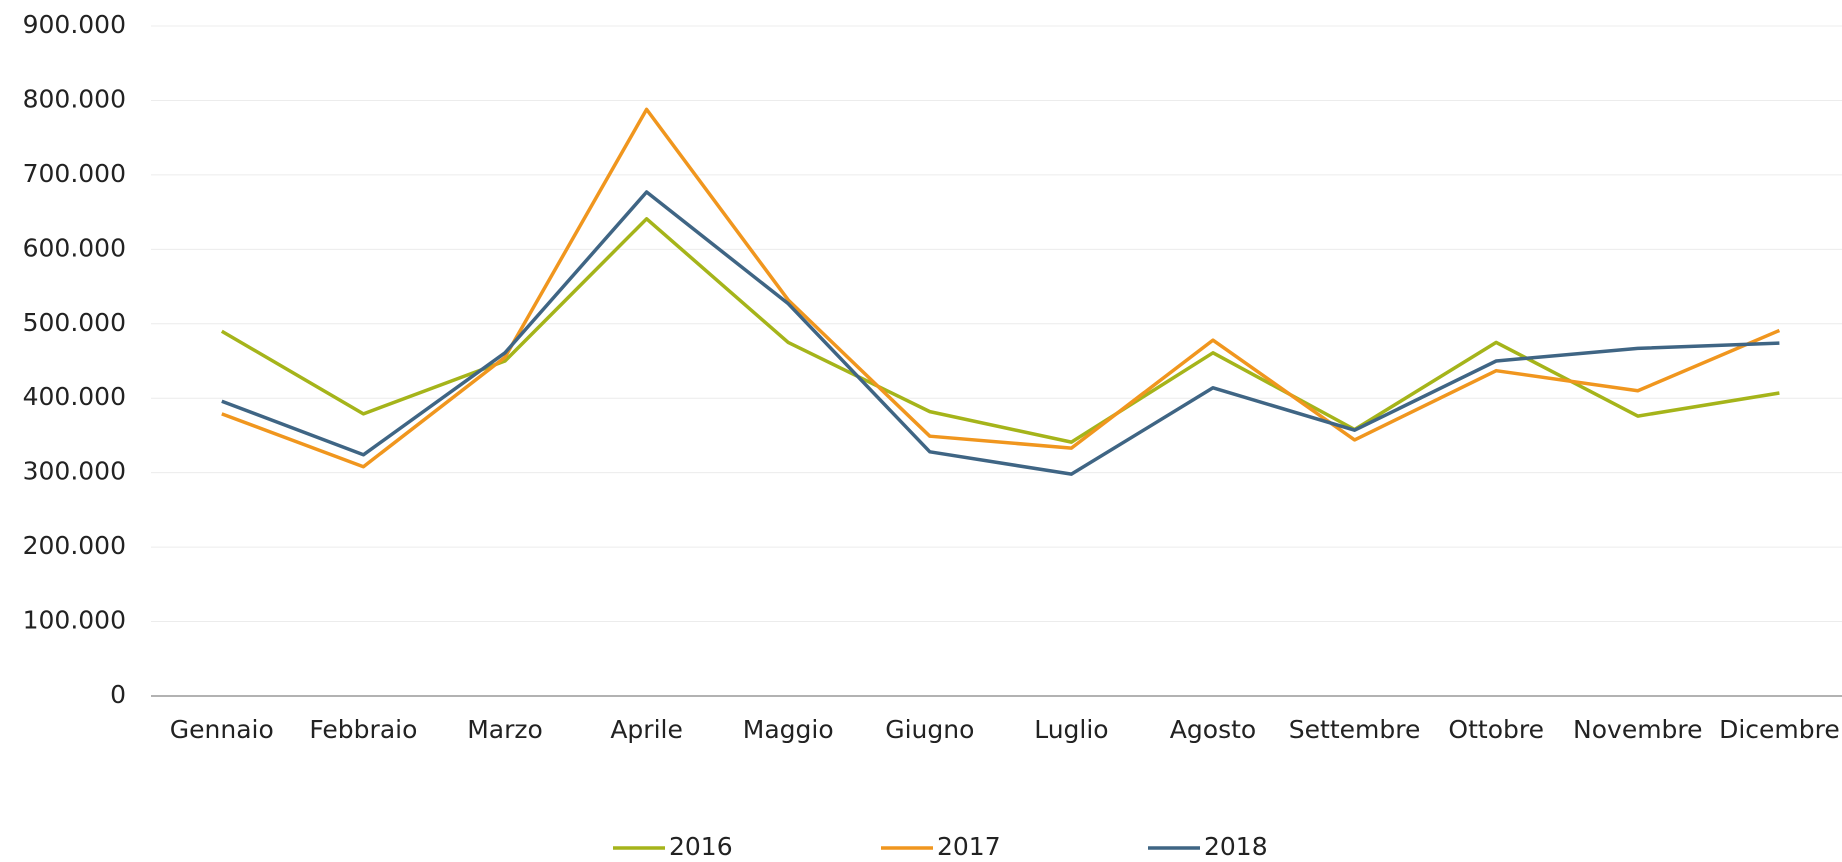  I want to click on x-tick-label: Febbraio, so click(363, 729).